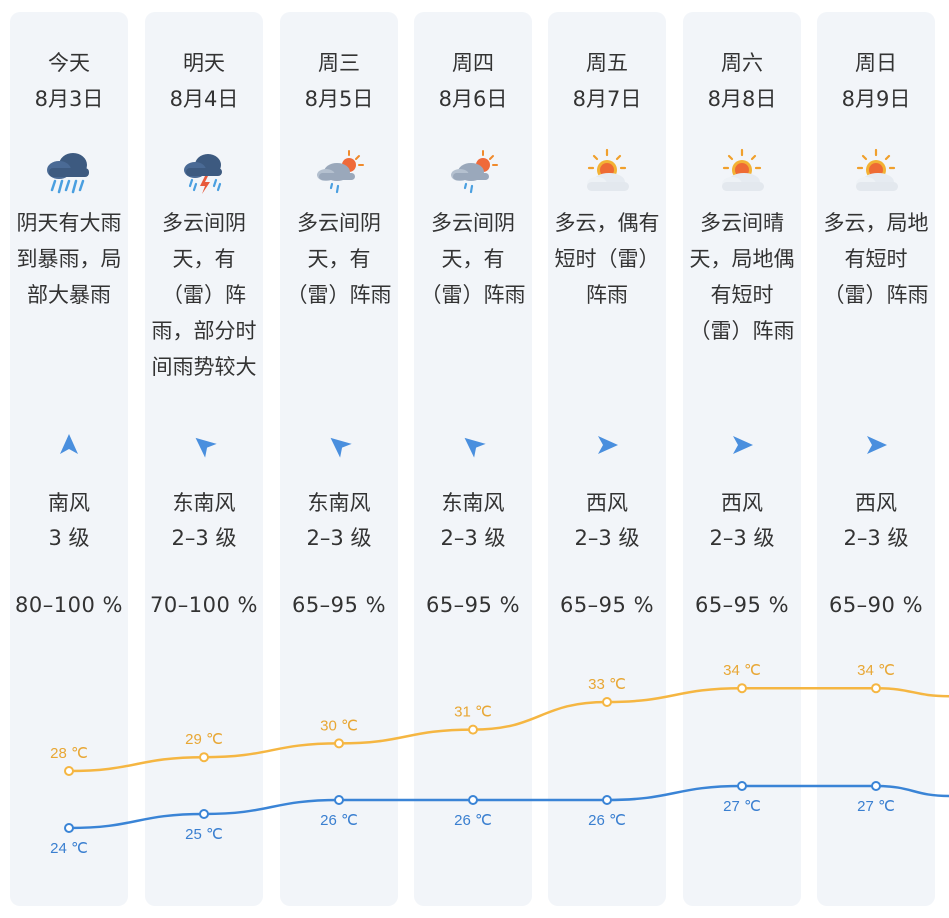  Describe the element at coordinates (69, 259) in the screenshot. I see `weather-description: 阴天有大雨 到暴雨，局 部大暴雨` at that location.